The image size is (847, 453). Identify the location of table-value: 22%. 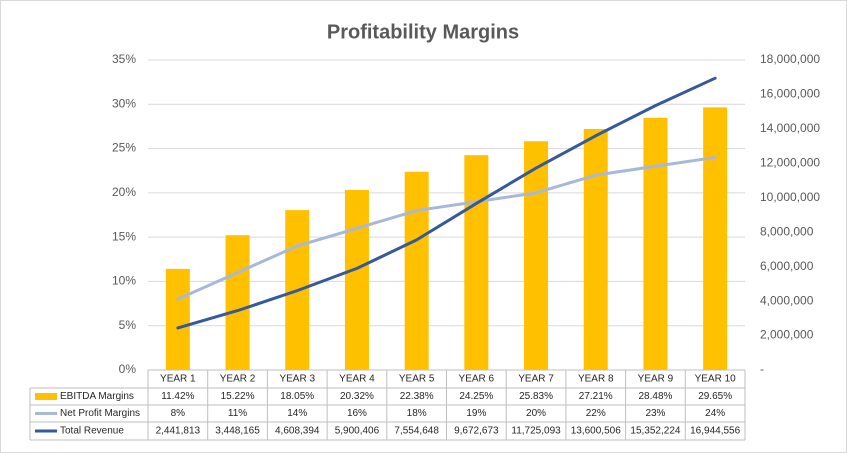
(596, 413).